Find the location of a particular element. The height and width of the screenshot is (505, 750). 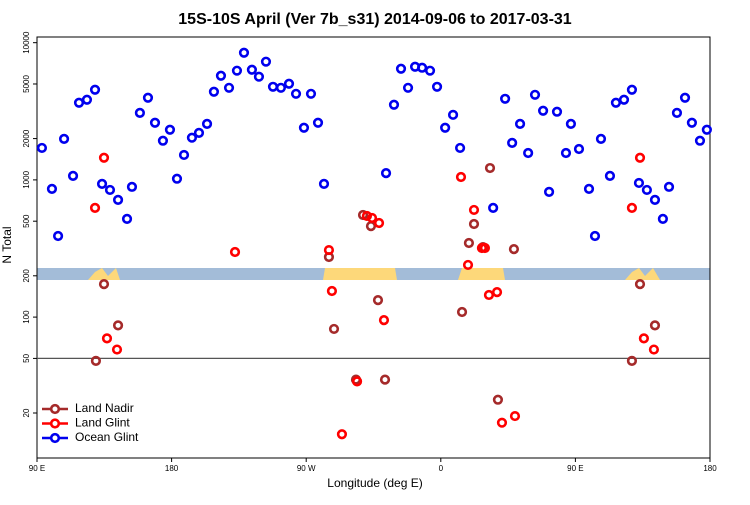

x-tick-label: 90 W is located at coordinates (306, 468).